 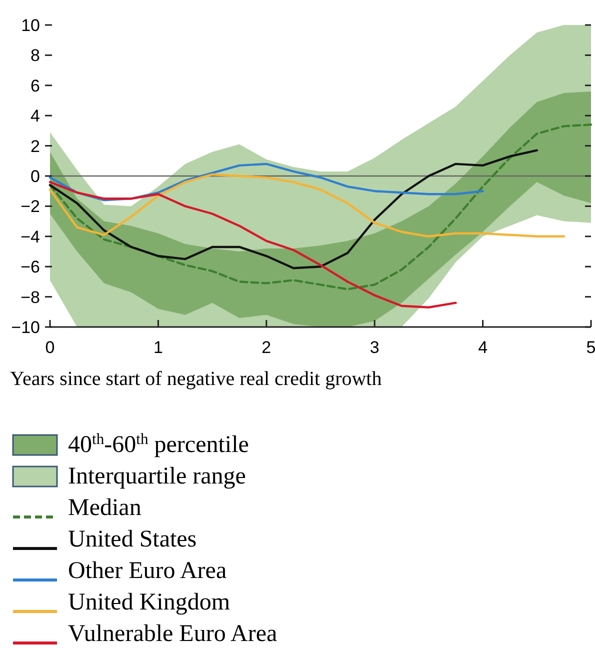 I want to click on legend-label: Interquartile range, so click(x=157, y=477).